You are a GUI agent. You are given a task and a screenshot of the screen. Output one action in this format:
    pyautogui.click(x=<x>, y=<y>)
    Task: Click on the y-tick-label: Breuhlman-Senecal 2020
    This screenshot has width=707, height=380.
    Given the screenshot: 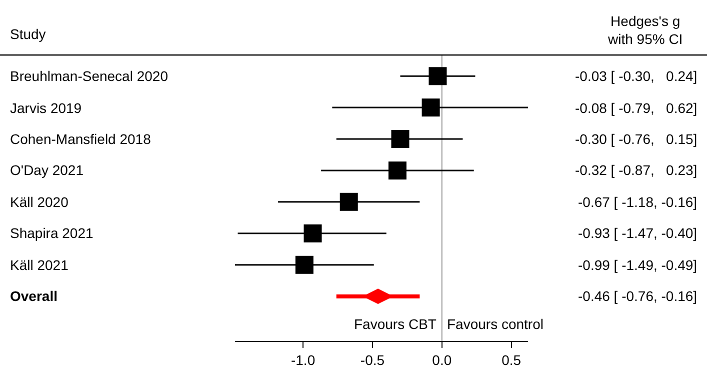 What is the action you would take?
    pyautogui.click(x=89, y=76)
    